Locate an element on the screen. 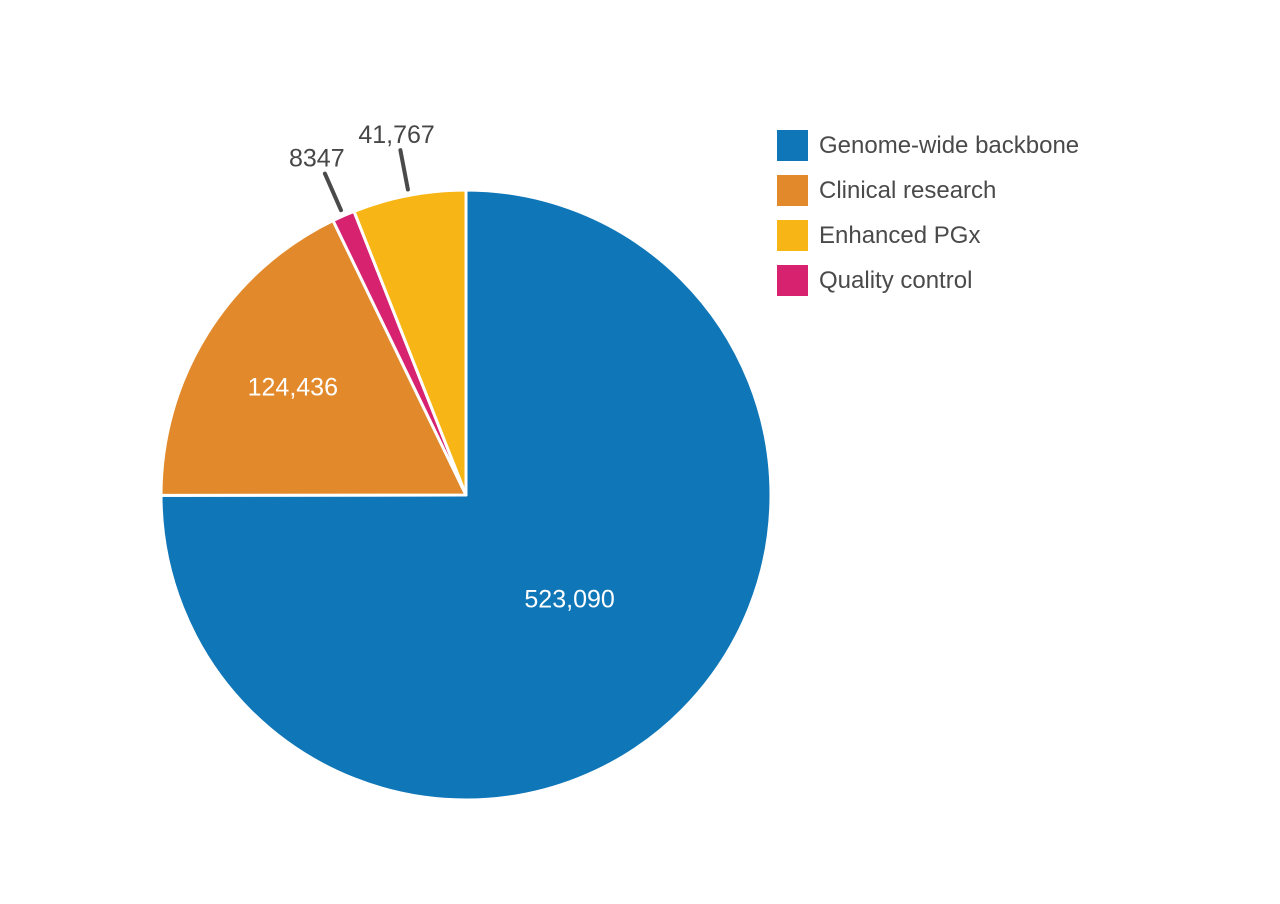  legend-label-quality-control: Quality control is located at coordinates (896, 280).